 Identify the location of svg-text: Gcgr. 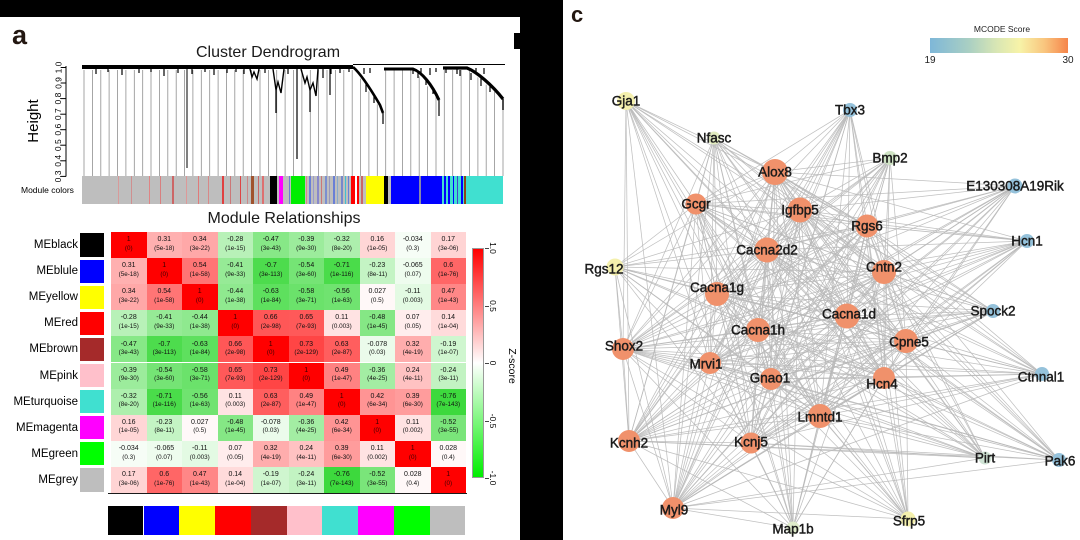
(696, 204).